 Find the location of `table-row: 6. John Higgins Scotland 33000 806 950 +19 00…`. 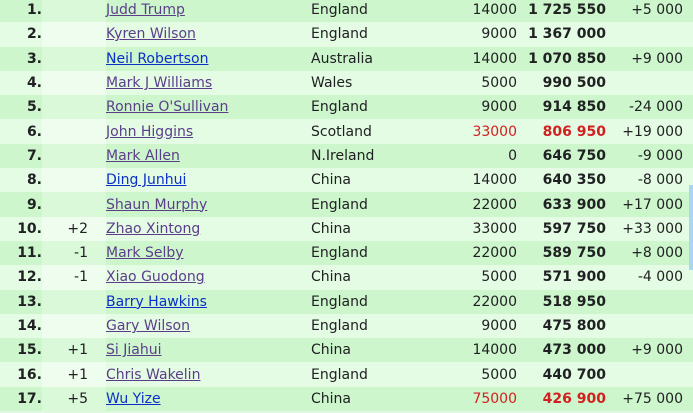

table-row: 6. John Higgins Scotland 33000 806 950 +19 00… is located at coordinates (346, 131).